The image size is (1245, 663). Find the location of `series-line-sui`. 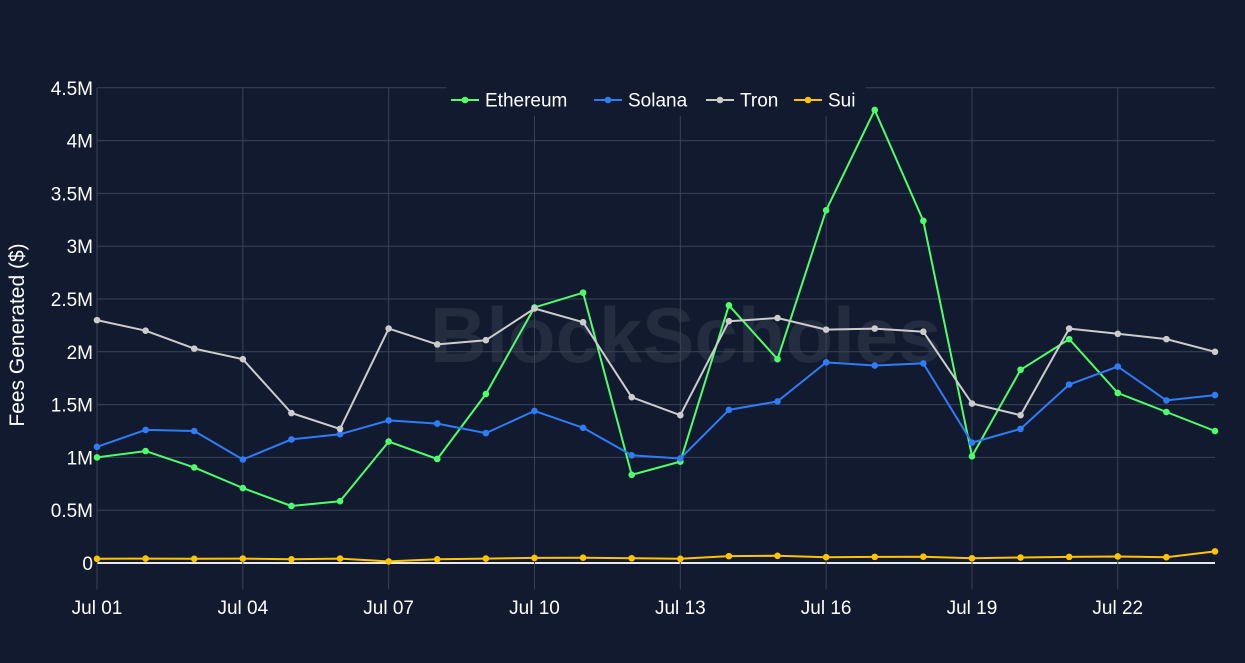

series-line-sui is located at coordinates (656, 556).